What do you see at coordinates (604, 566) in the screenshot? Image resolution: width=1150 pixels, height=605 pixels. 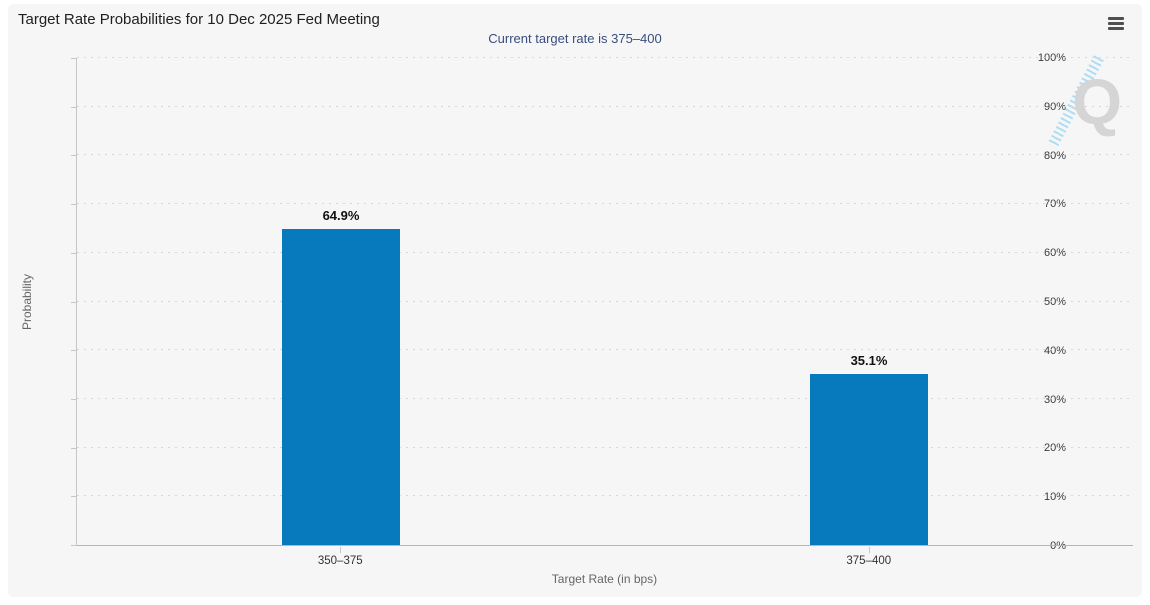 I see `x-axis-labels: 350–375 375–400` at bounding box center [604, 566].